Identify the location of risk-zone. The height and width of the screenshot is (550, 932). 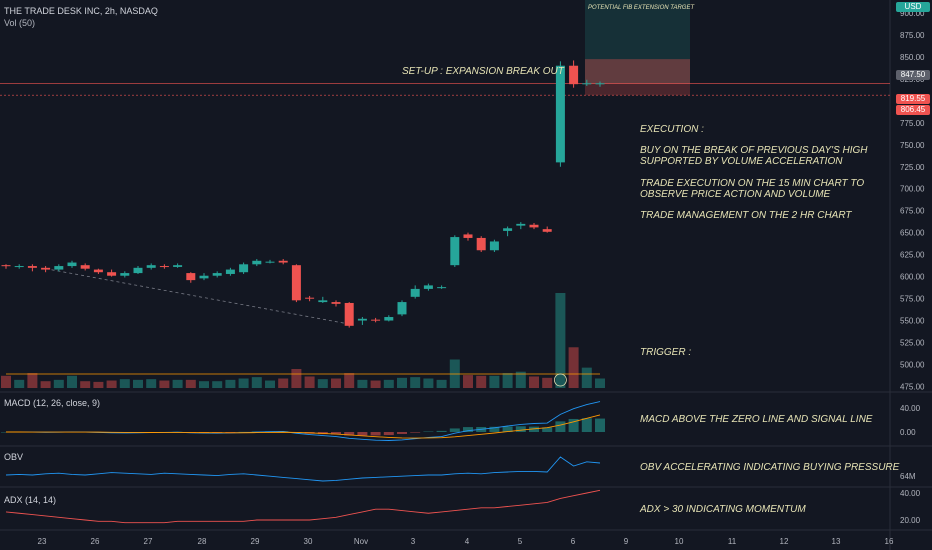
(637, 89).